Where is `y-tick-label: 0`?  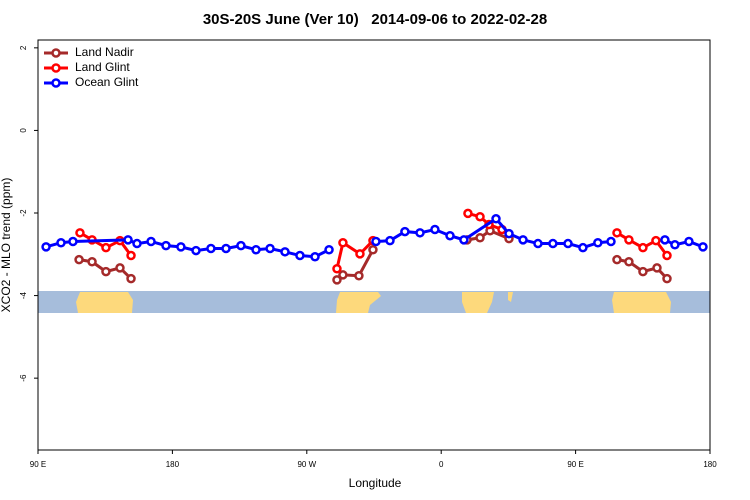 y-tick-label: 0 is located at coordinates (23, 130).